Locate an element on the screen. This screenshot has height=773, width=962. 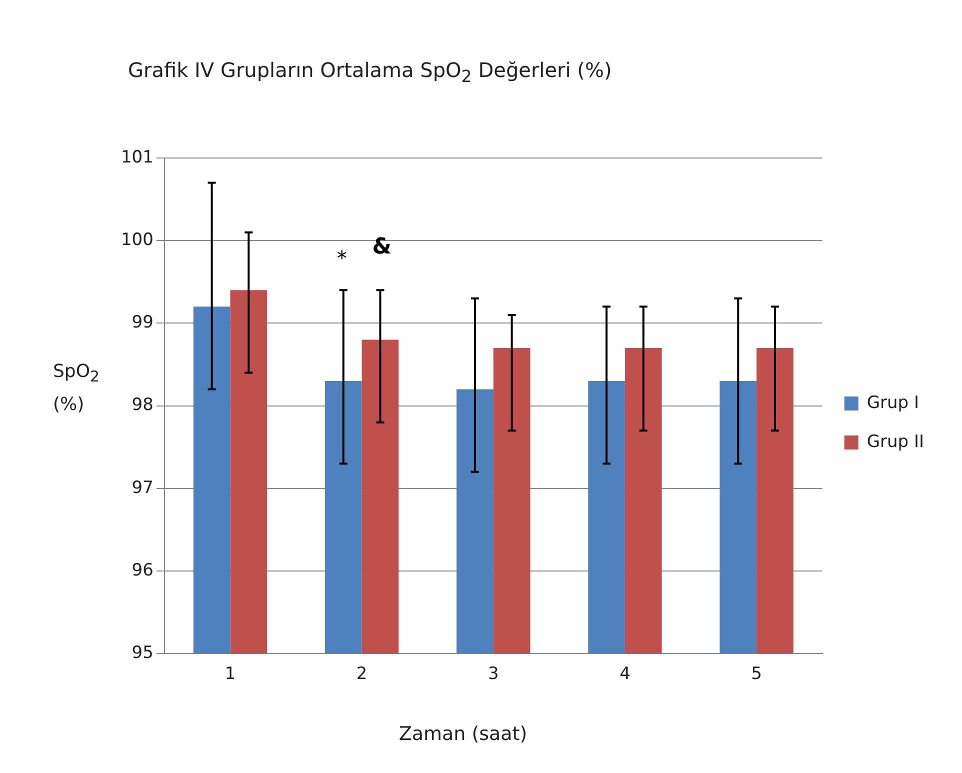
chart-title: Grafik IV Grupların Ortalama SpO$_{2}$ Değerleri (%) is located at coordinates (370, 72).